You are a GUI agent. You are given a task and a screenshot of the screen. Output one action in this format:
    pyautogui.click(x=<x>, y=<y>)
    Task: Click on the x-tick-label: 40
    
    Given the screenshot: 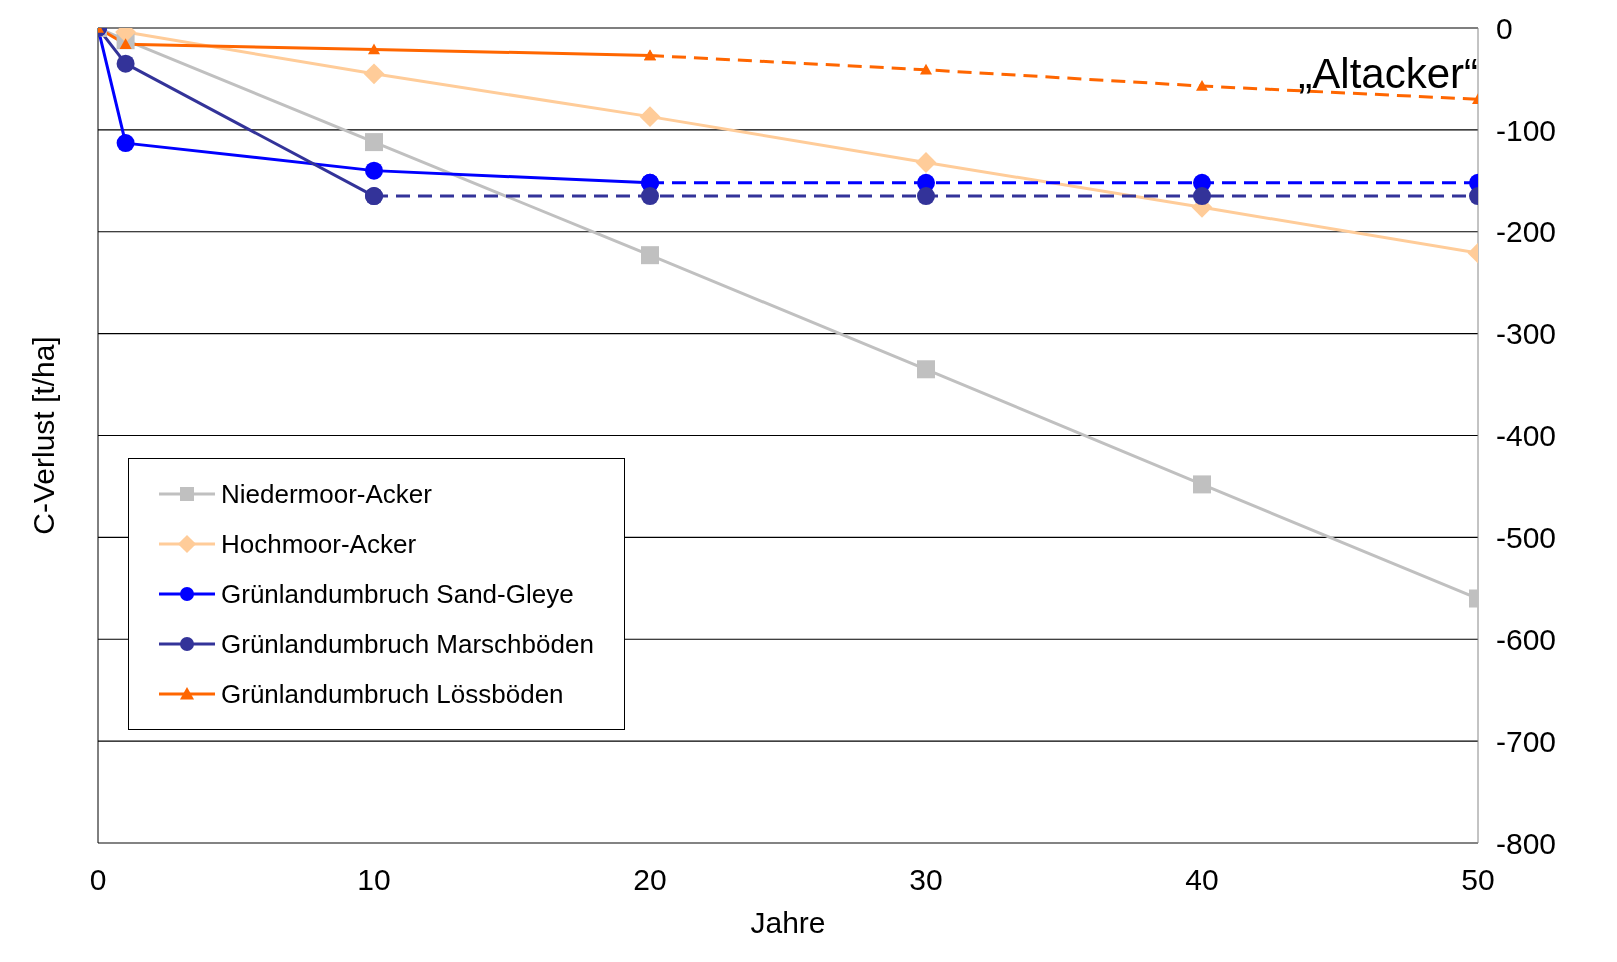 What is the action you would take?
    pyautogui.click(x=1202, y=880)
    